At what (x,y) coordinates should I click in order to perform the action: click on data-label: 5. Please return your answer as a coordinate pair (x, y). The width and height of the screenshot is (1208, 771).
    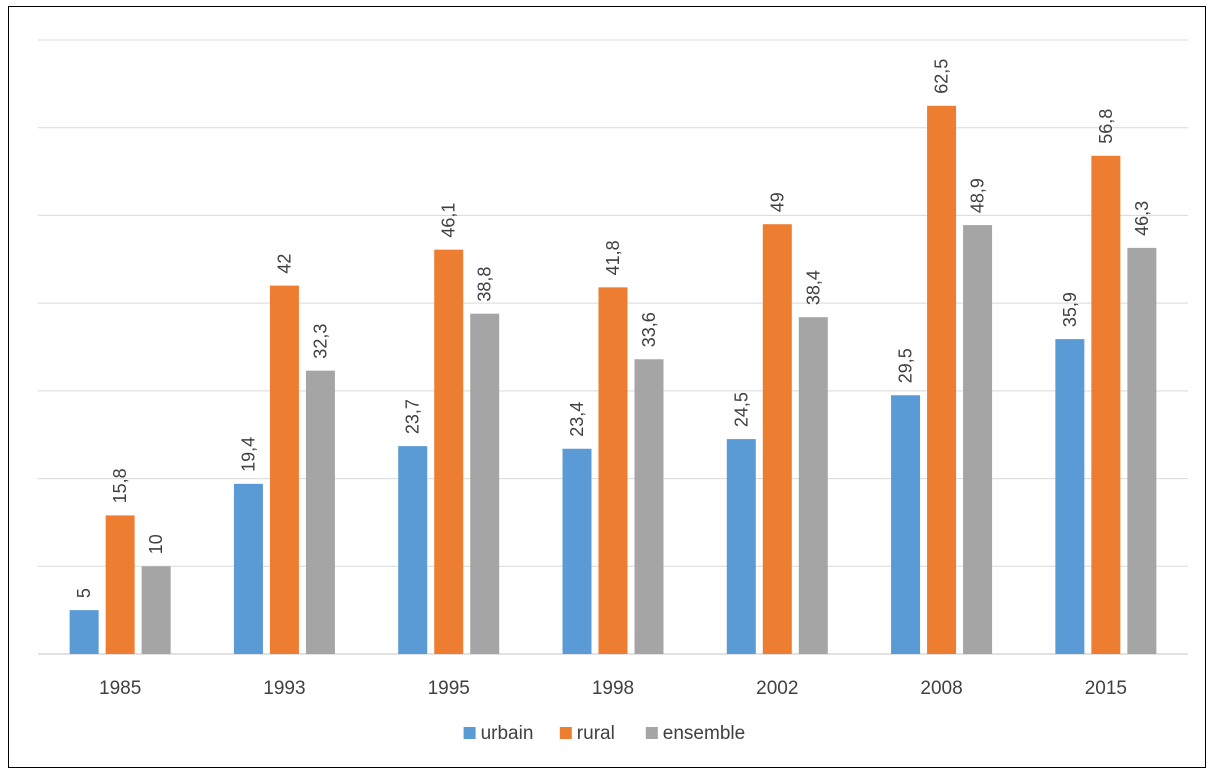
    Looking at the image, I should click on (84, 593).